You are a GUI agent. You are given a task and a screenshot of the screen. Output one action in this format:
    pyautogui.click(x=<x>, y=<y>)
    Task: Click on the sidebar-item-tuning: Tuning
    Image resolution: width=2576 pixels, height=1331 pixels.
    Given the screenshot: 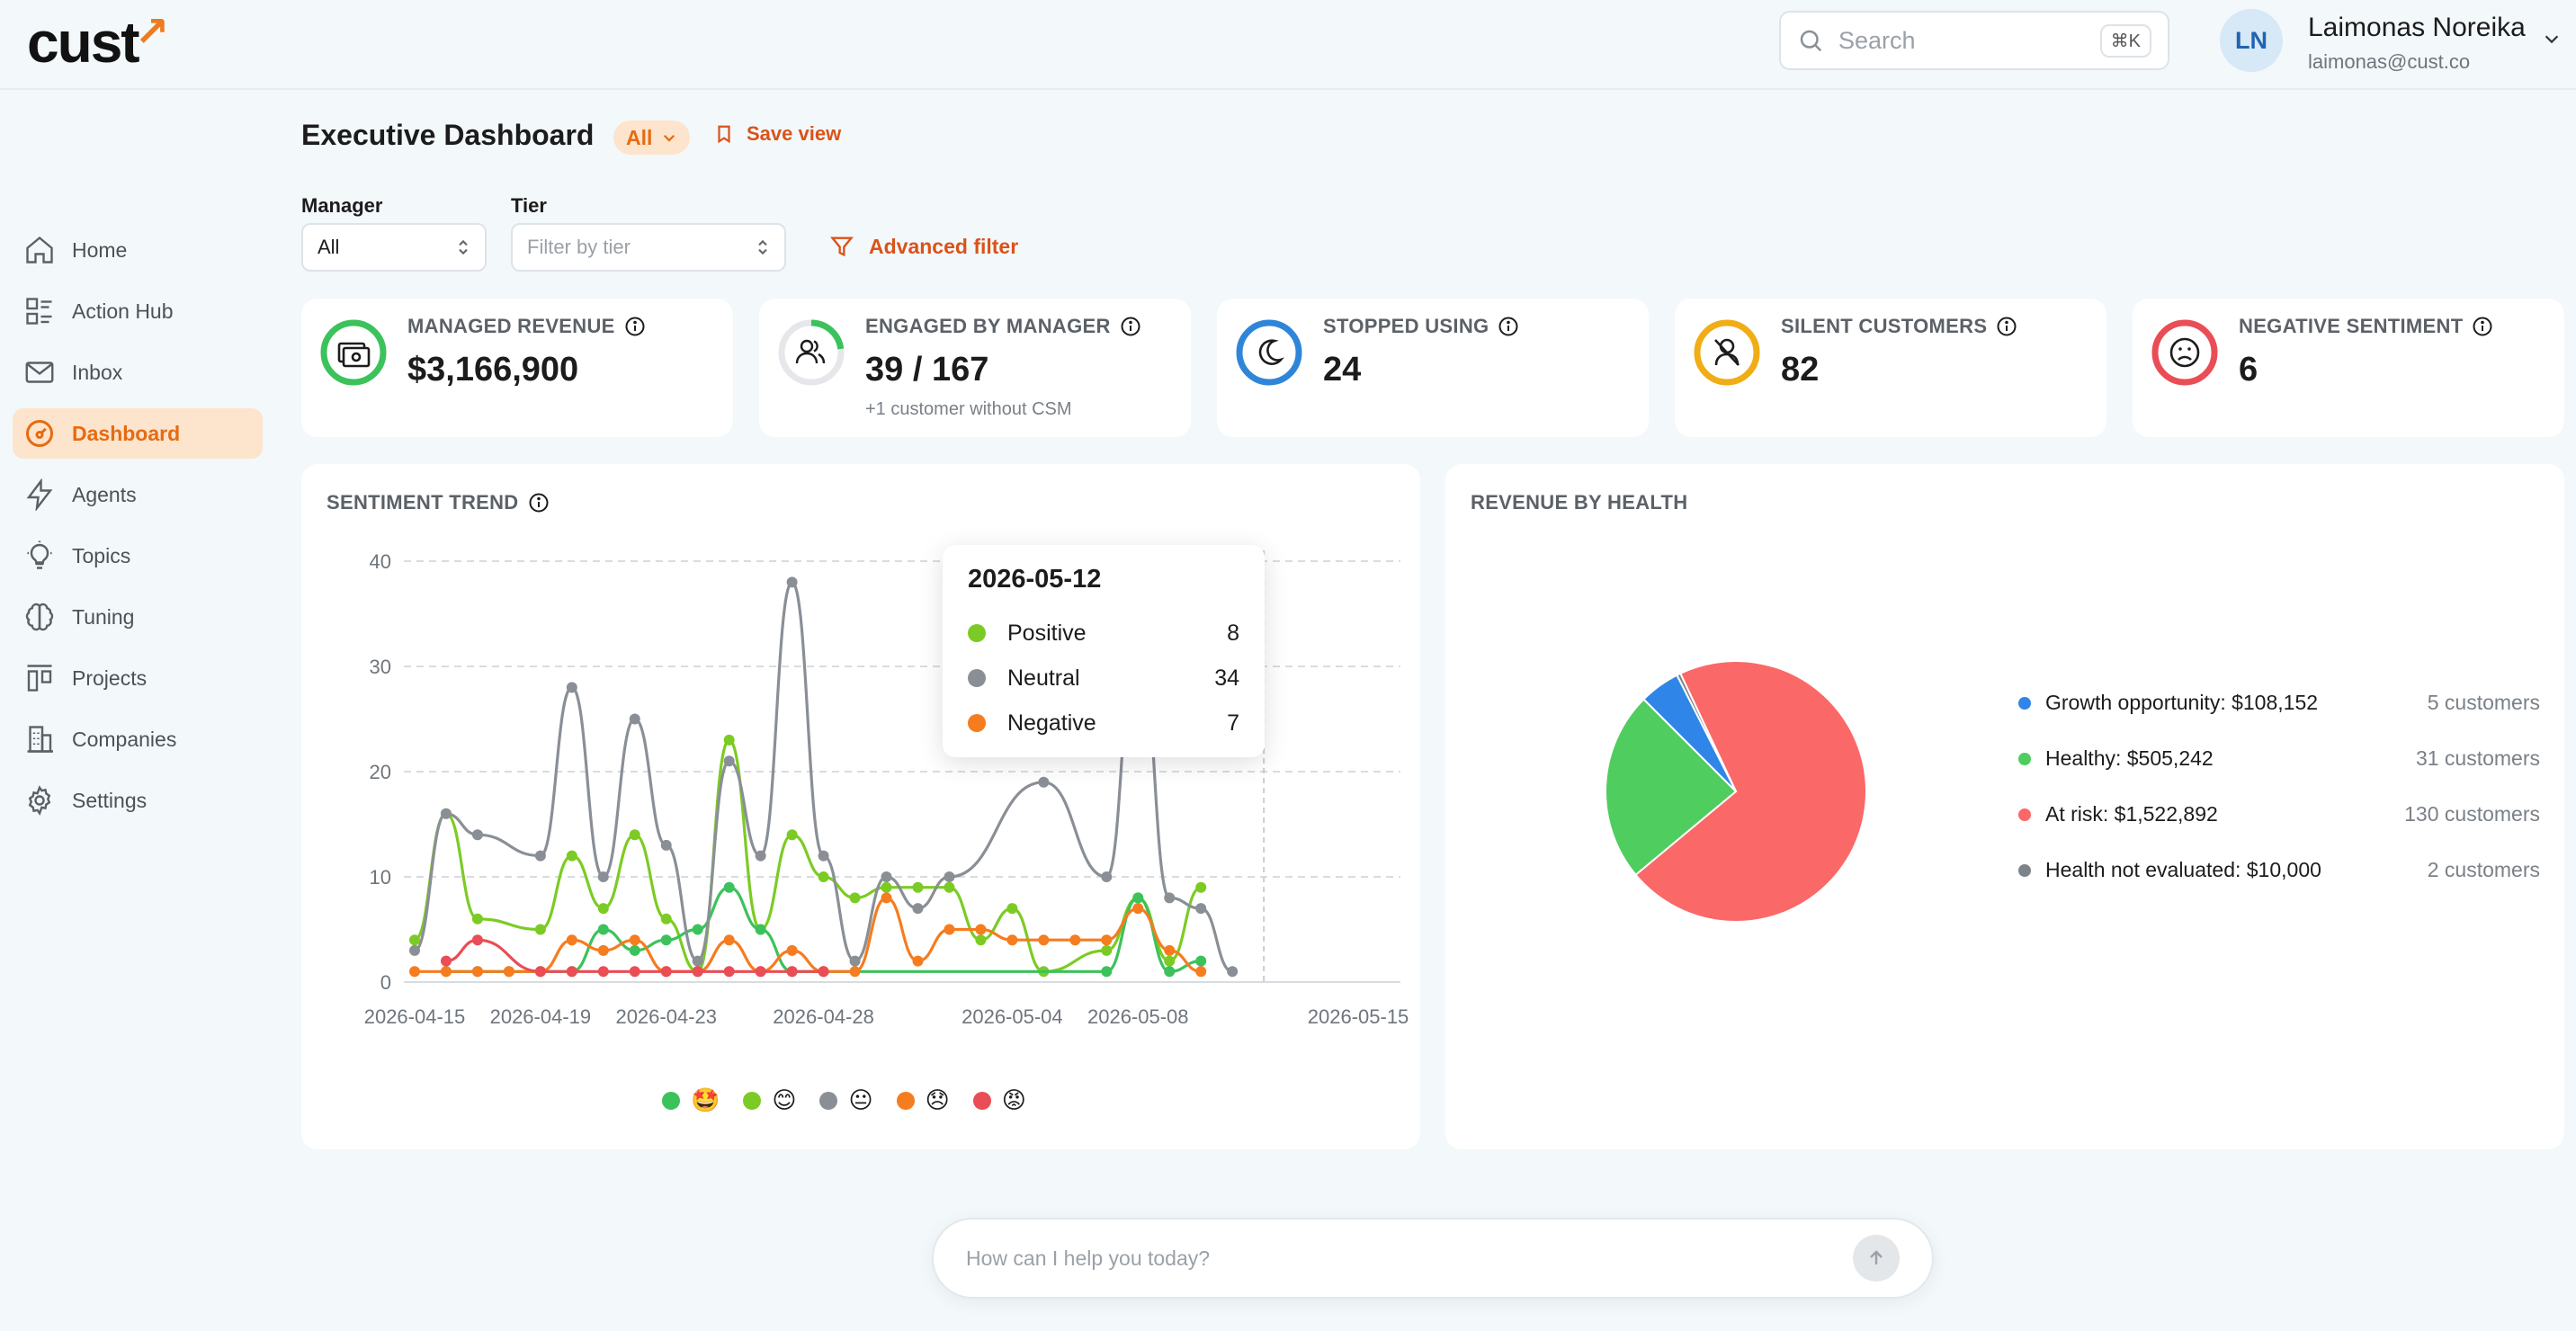 What is the action you would take?
    pyautogui.click(x=138, y=617)
    